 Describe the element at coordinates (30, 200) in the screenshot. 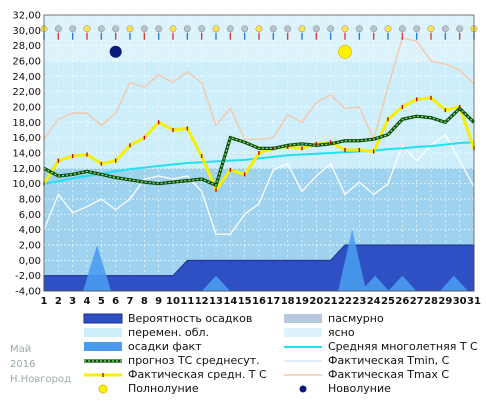

I see `y-tick-label: 8,00` at that location.